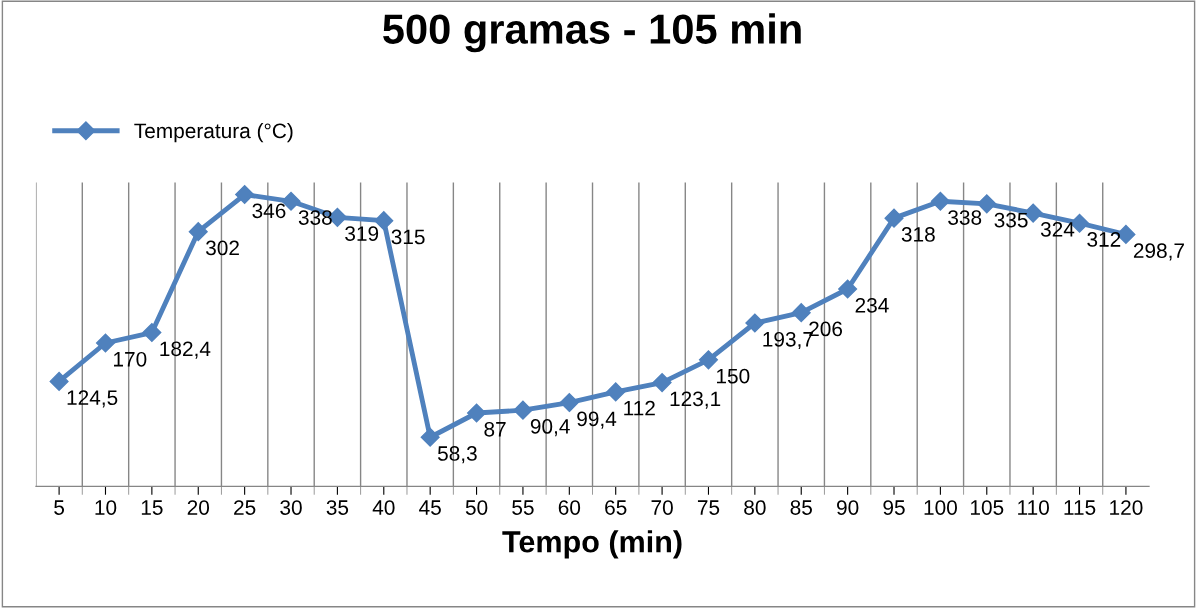  I want to click on x-tick-label: 40, so click(383, 507).